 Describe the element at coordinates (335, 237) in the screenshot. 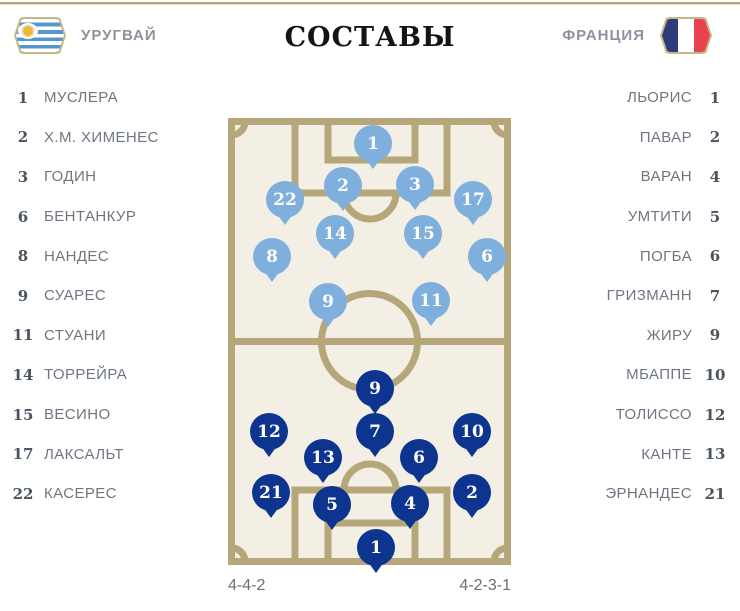

I see `player-marker-uruguay-14: 14` at that location.